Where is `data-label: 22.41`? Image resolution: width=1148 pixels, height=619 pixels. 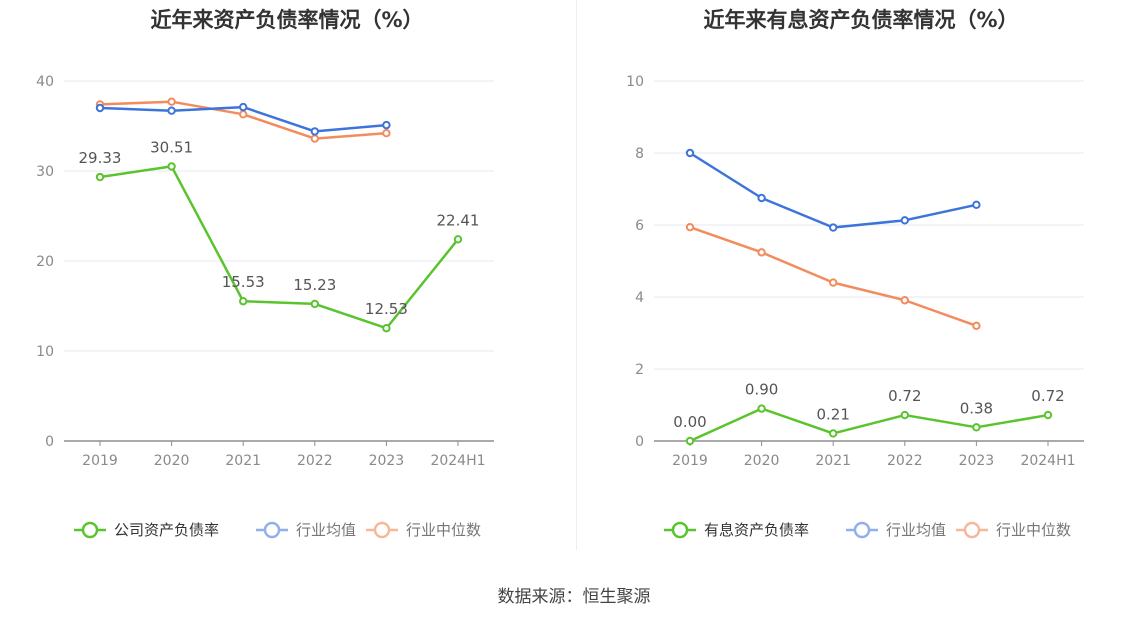 data-label: 22.41 is located at coordinates (458, 220).